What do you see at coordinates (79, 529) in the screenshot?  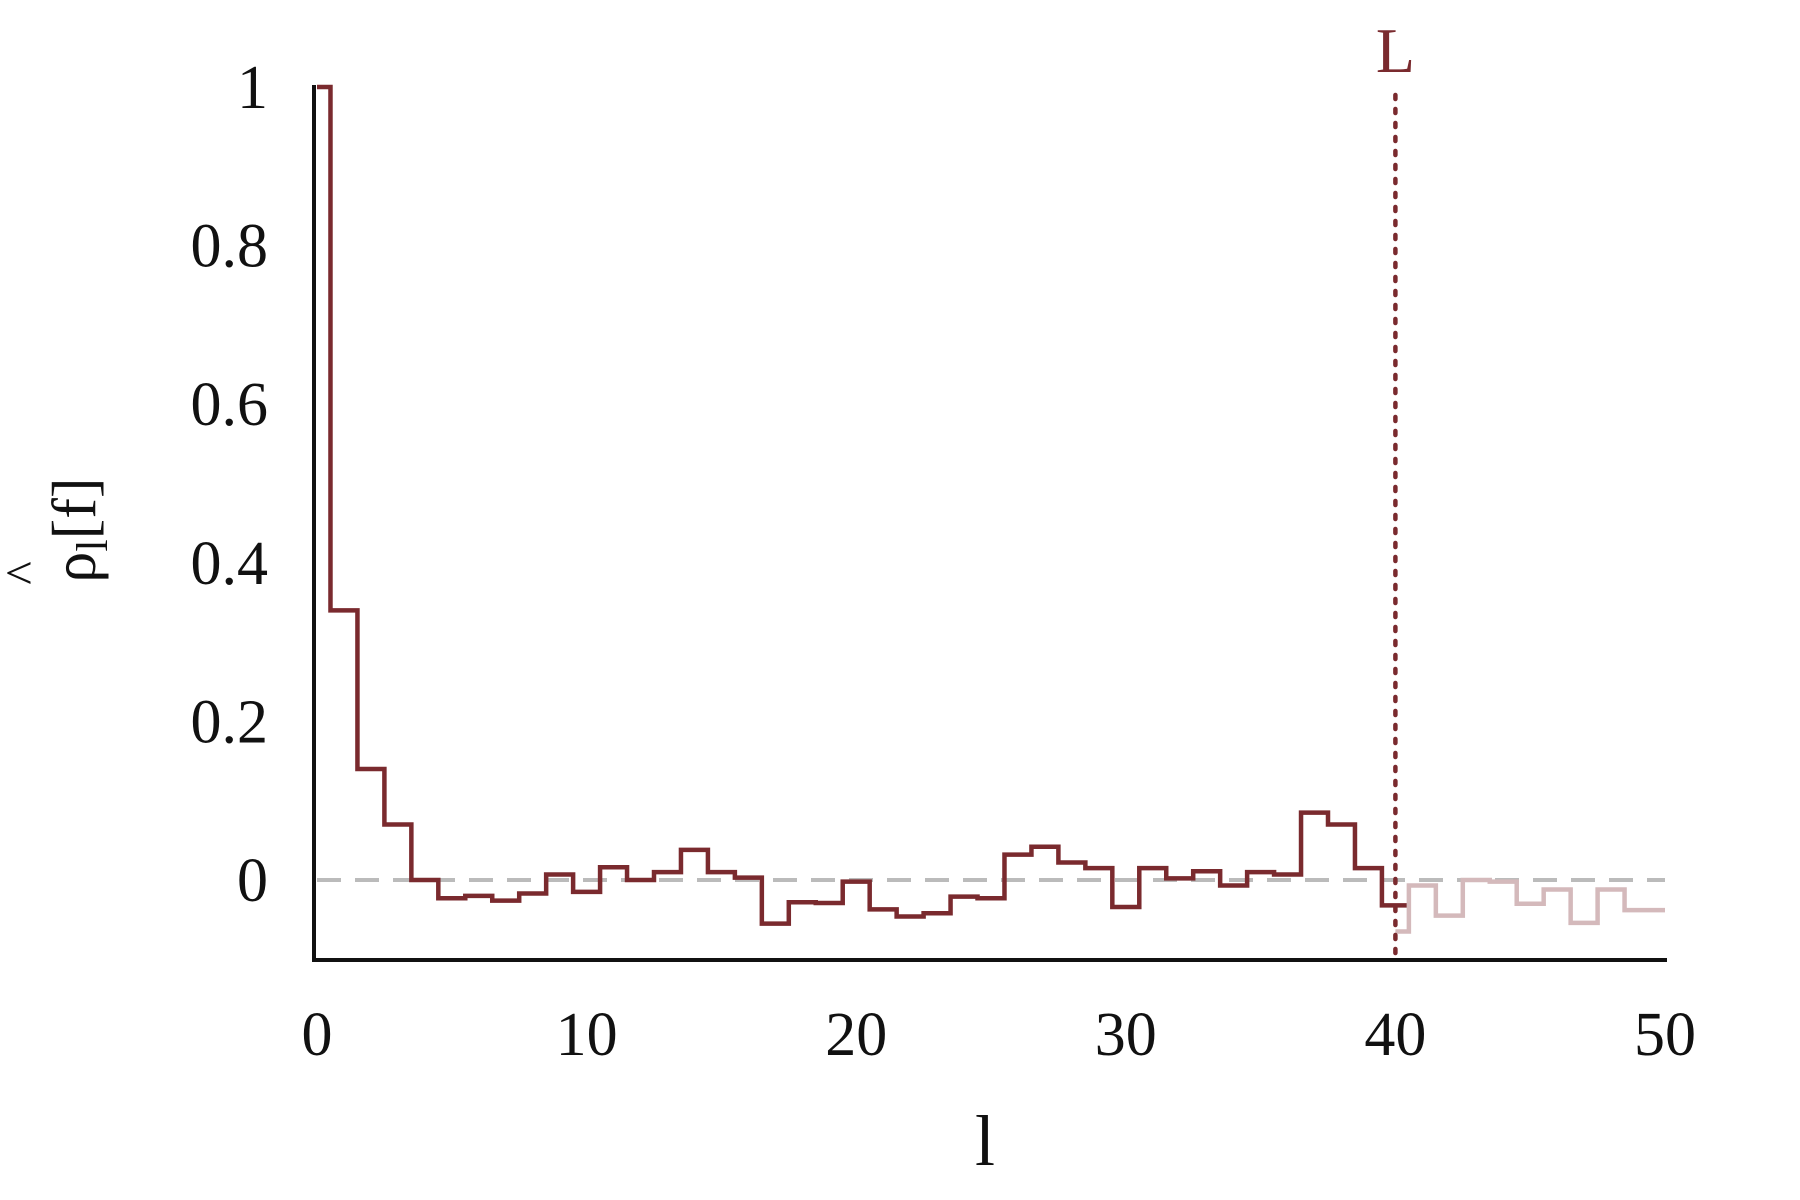 I see `y-axis-label: ρl[f]` at bounding box center [79, 529].